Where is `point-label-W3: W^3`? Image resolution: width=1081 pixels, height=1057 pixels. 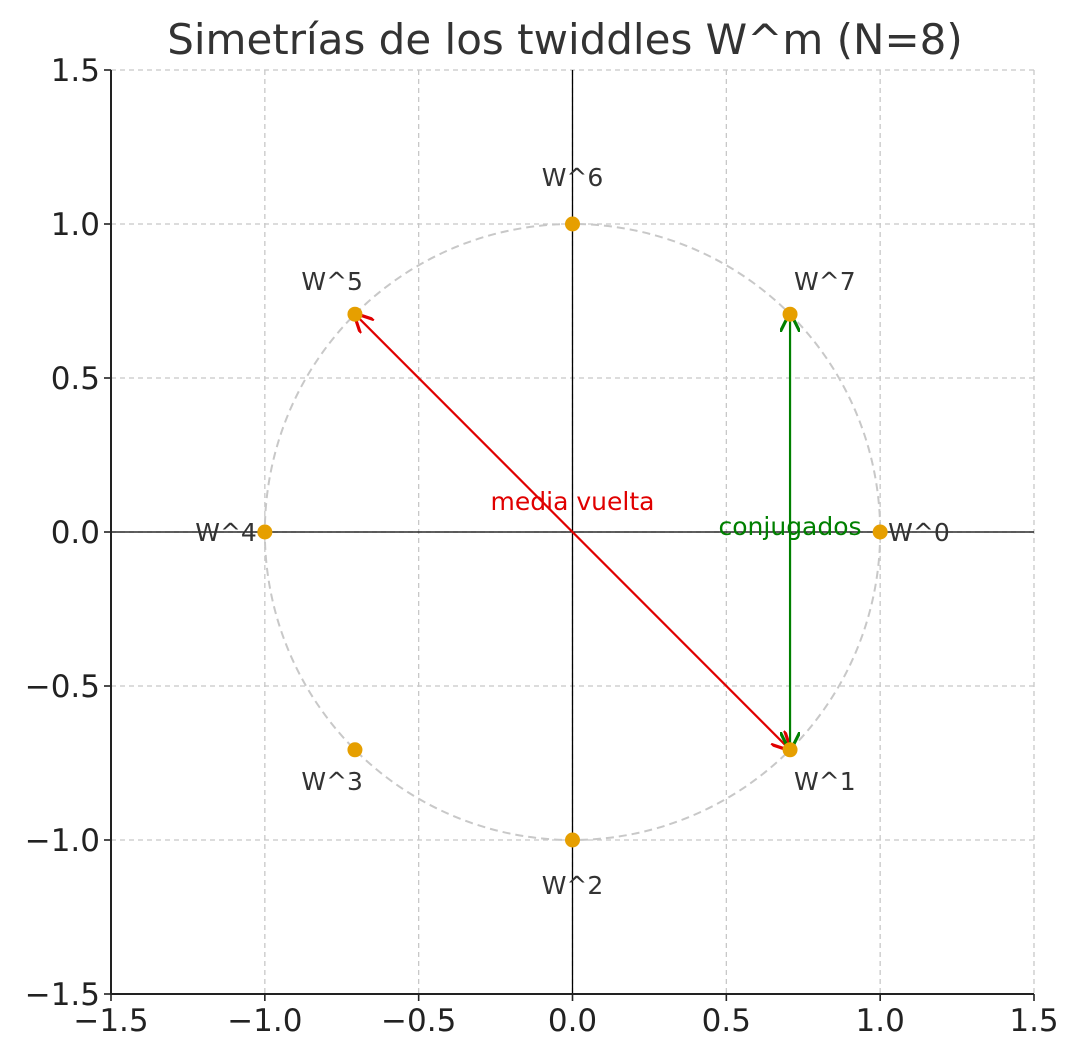 point-label-W3: W^3 is located at coordinates (332, 781).